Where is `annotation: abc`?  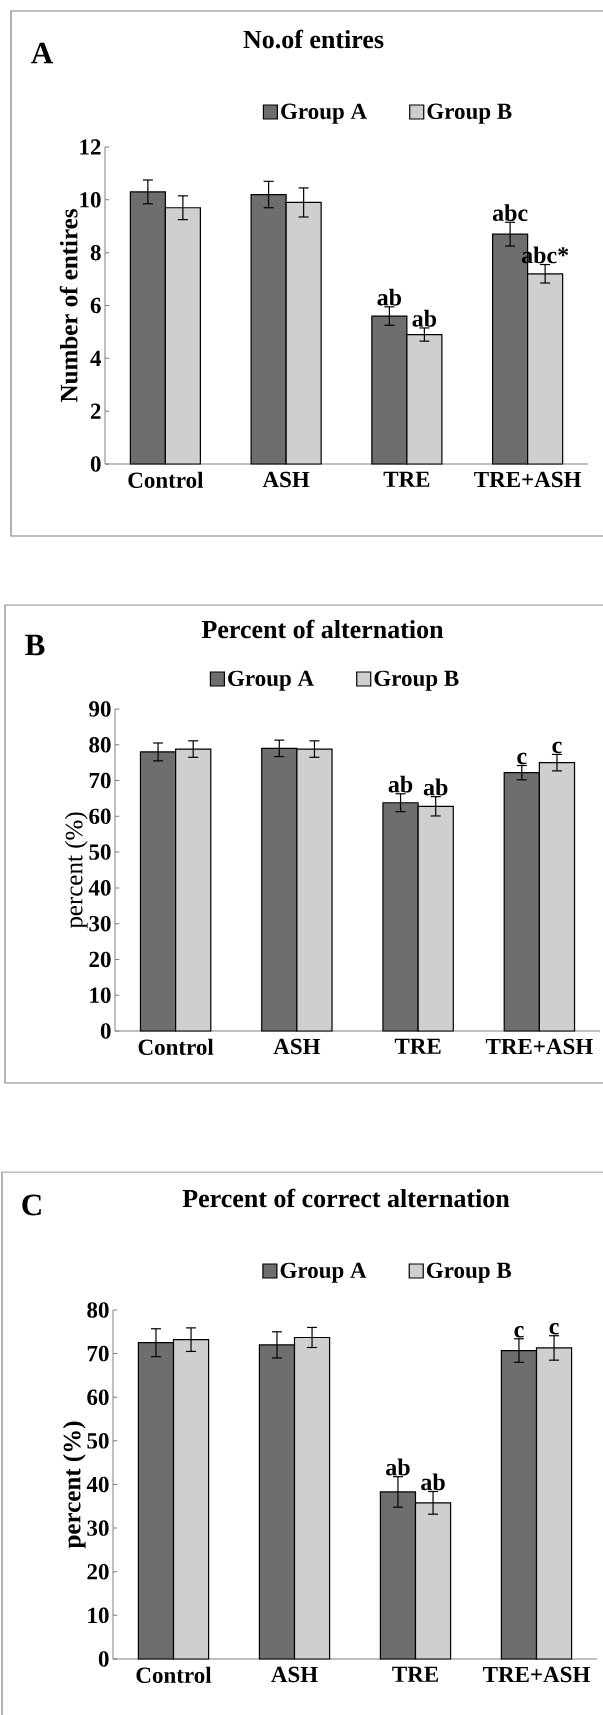
annotation: abc is located at coordinates (510, 213).